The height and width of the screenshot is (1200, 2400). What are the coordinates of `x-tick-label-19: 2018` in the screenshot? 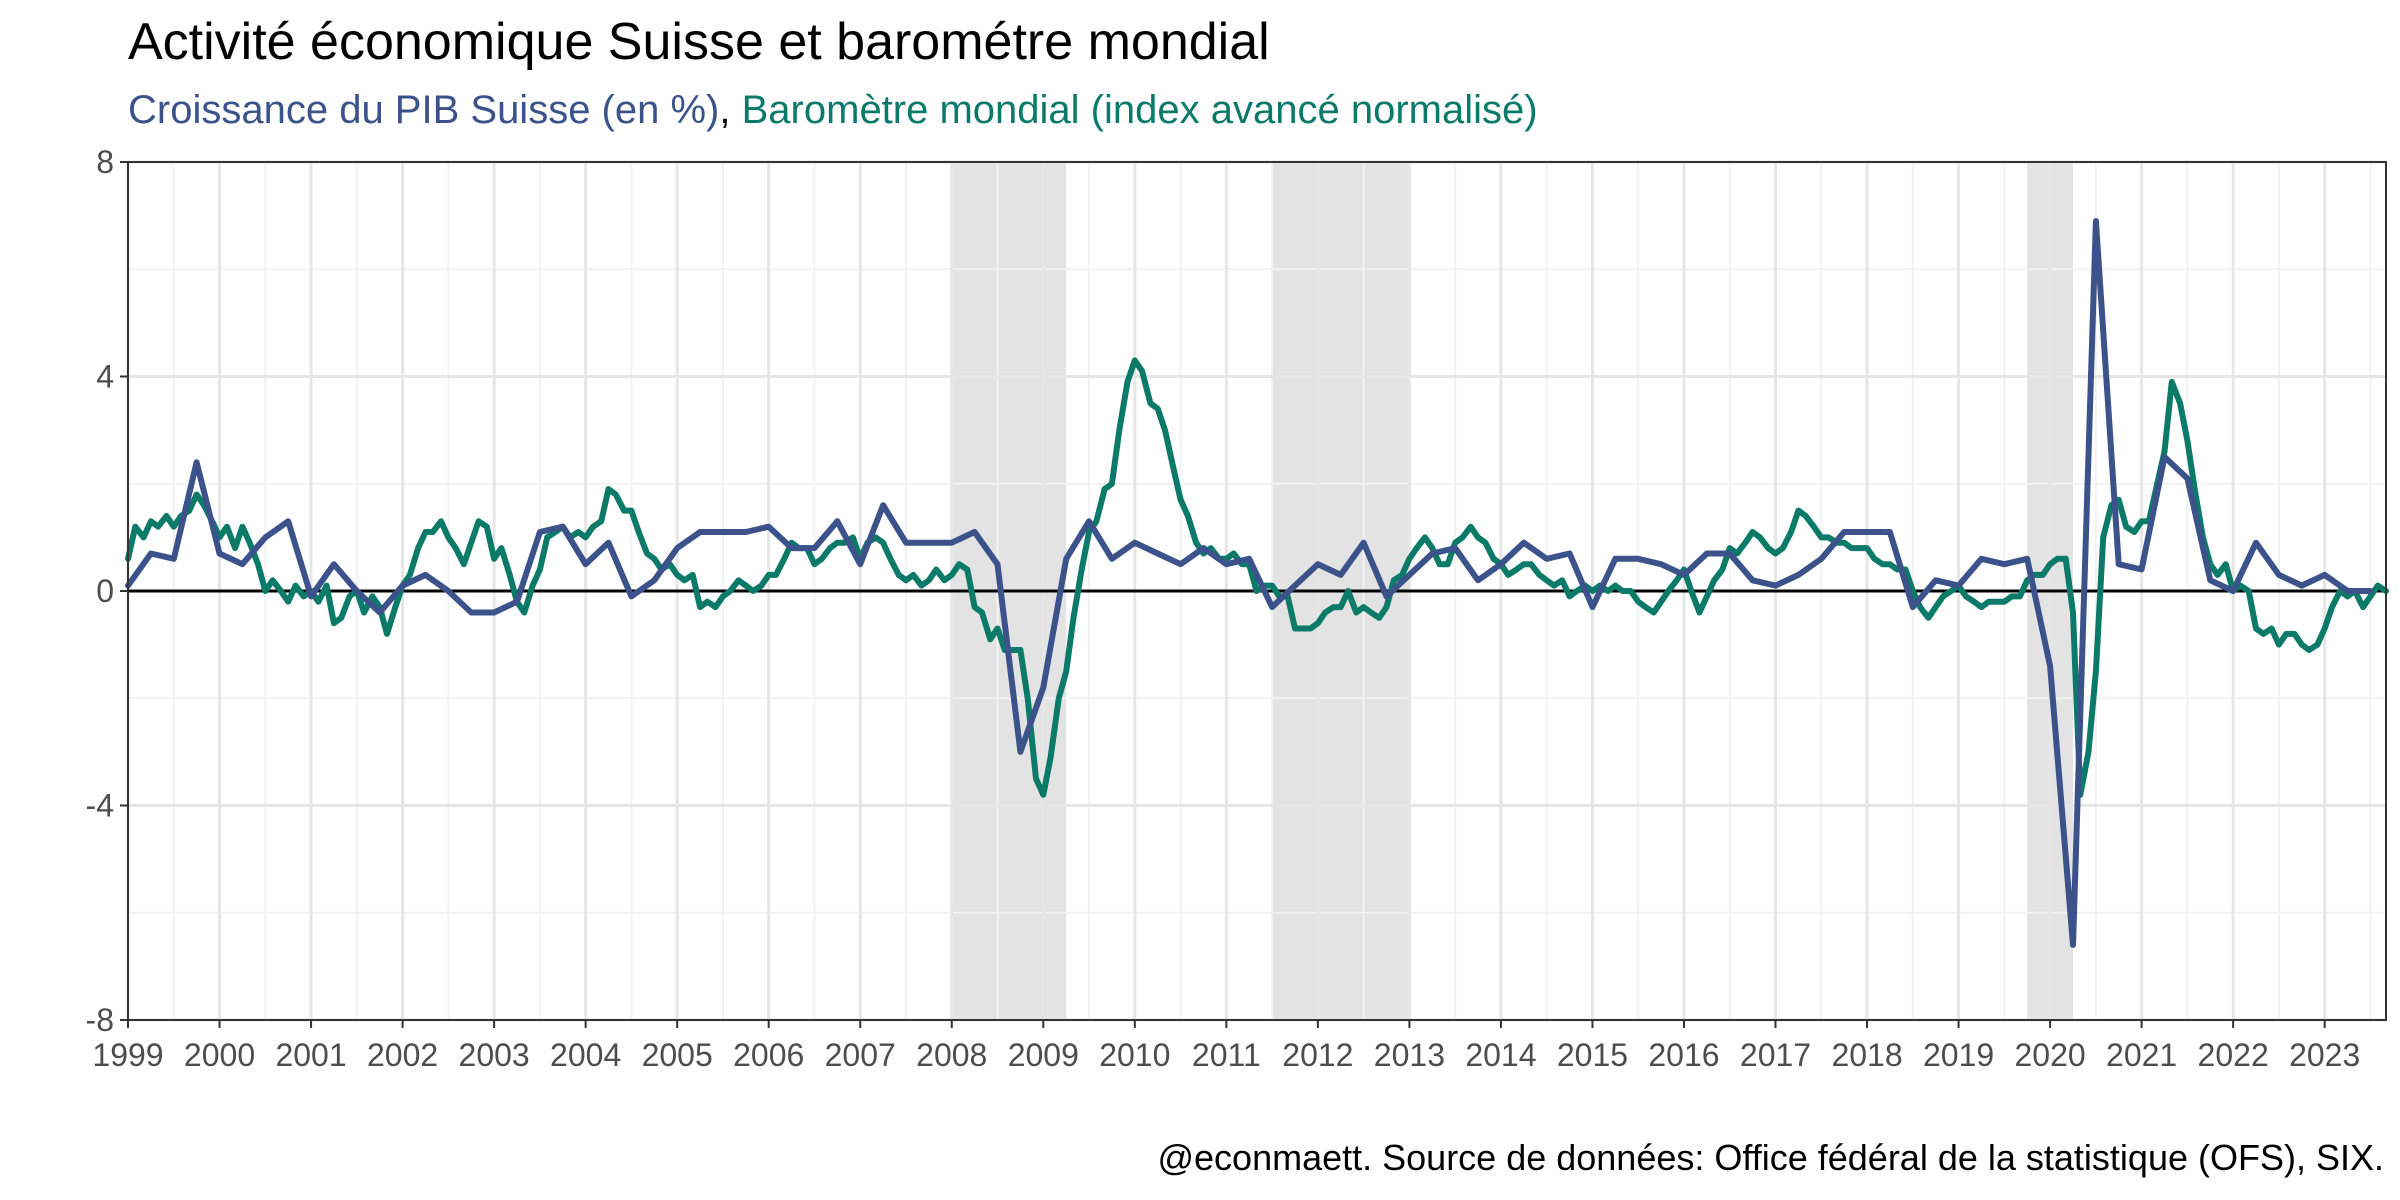 It's located at (1866, 1055).